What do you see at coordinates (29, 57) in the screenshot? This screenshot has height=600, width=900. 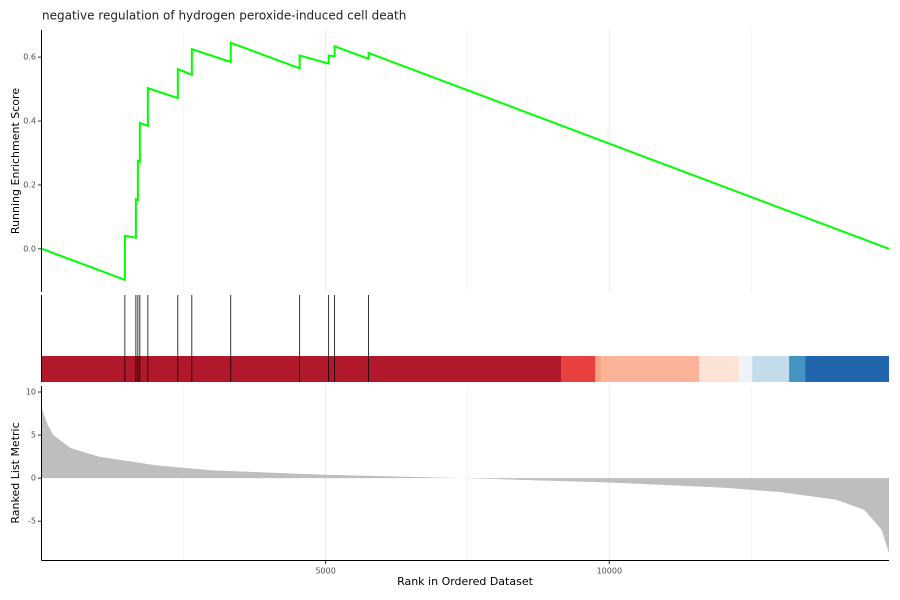 I see `y-tick-label: 0.6` at bounding box center [29, 57].